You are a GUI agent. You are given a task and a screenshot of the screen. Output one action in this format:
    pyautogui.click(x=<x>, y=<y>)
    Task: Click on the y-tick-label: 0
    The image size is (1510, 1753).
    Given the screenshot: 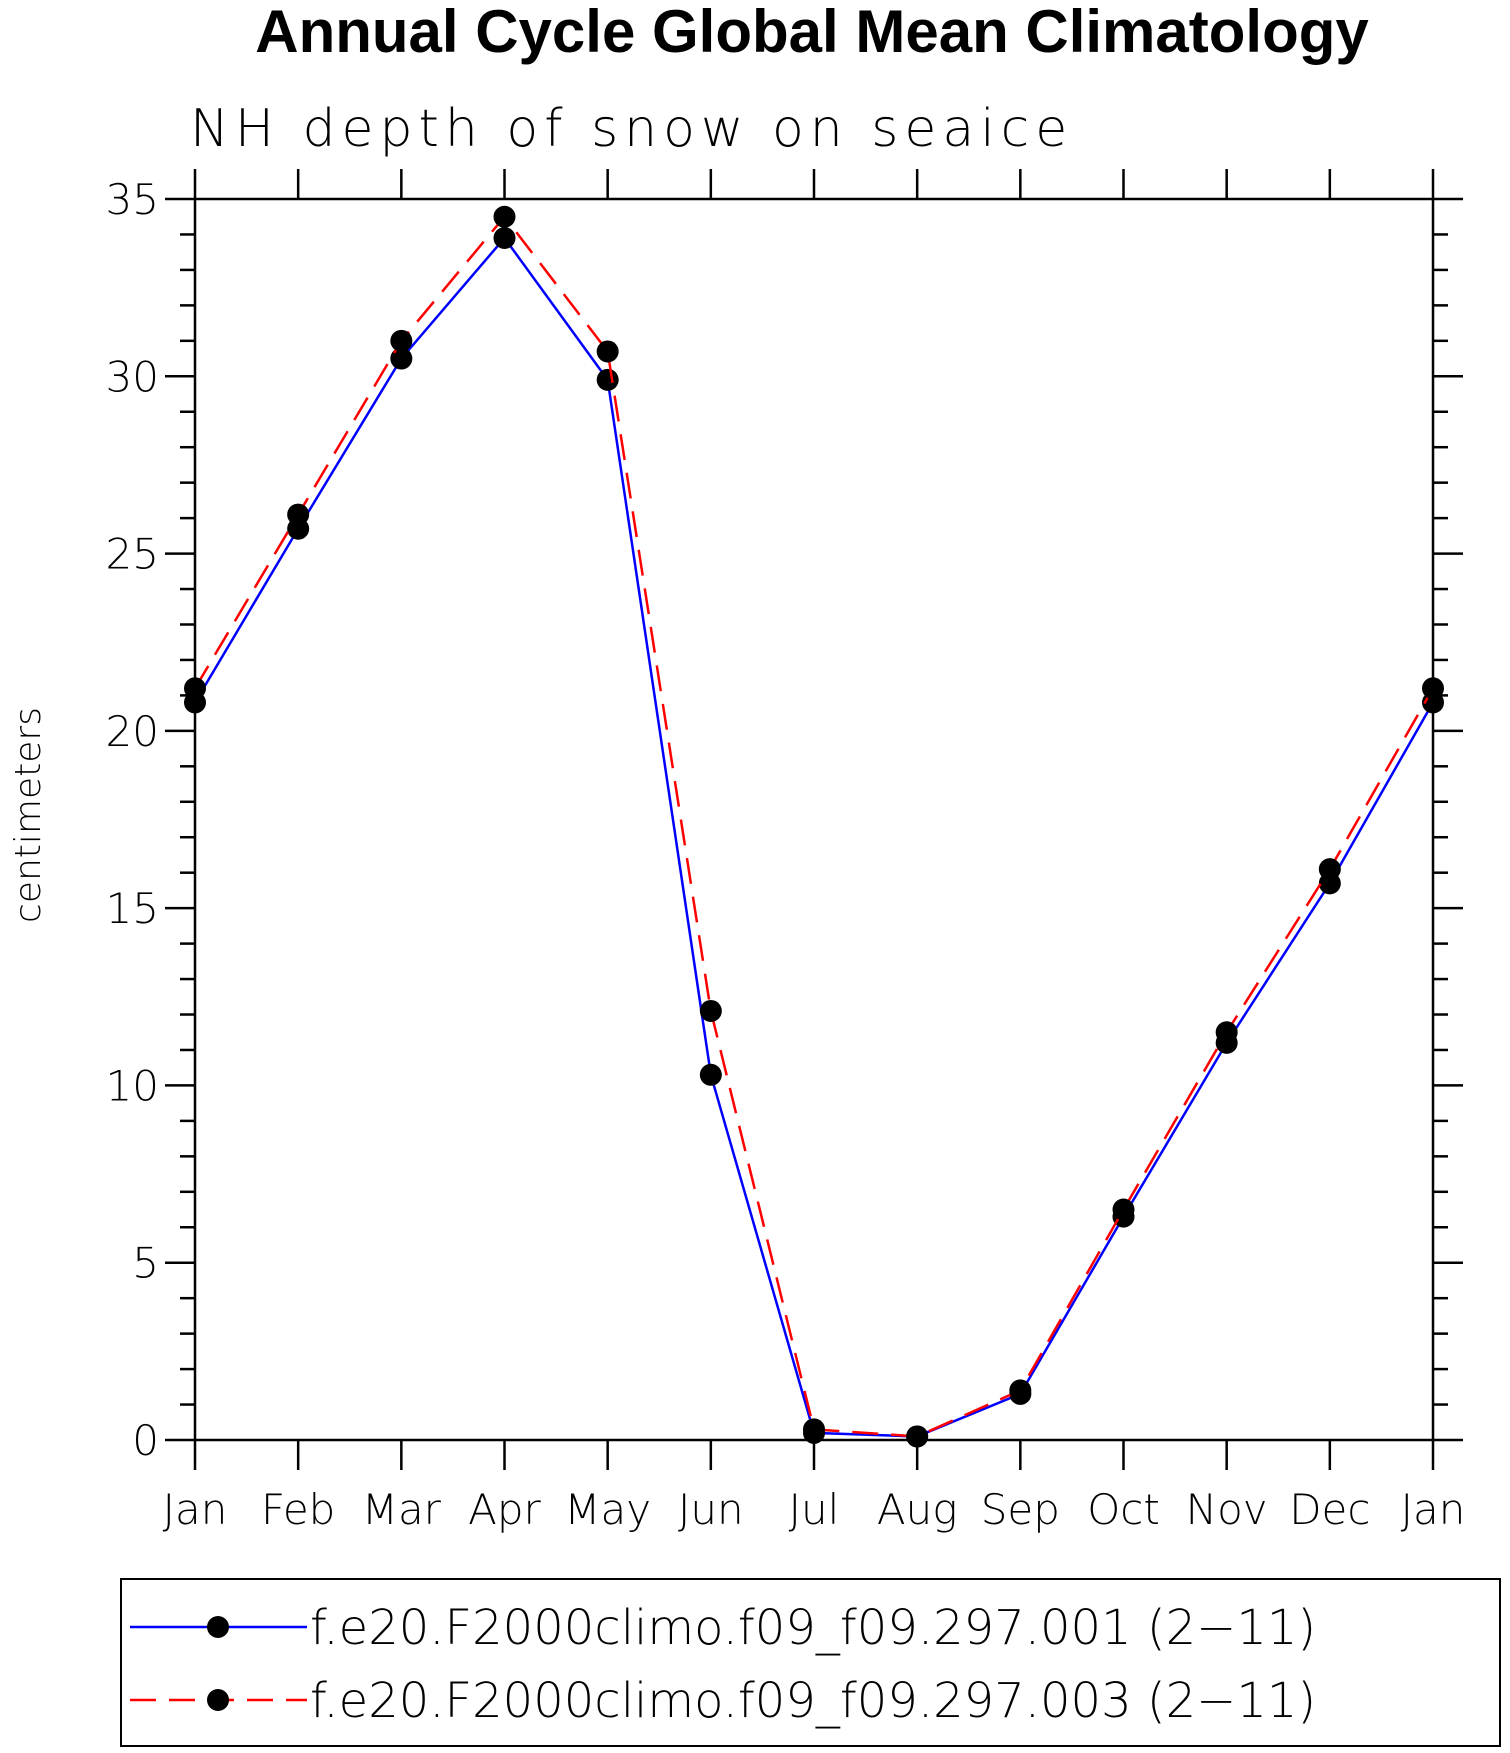 What is the action you would take?
    pyautogui.click(x=145, y=1440)
    